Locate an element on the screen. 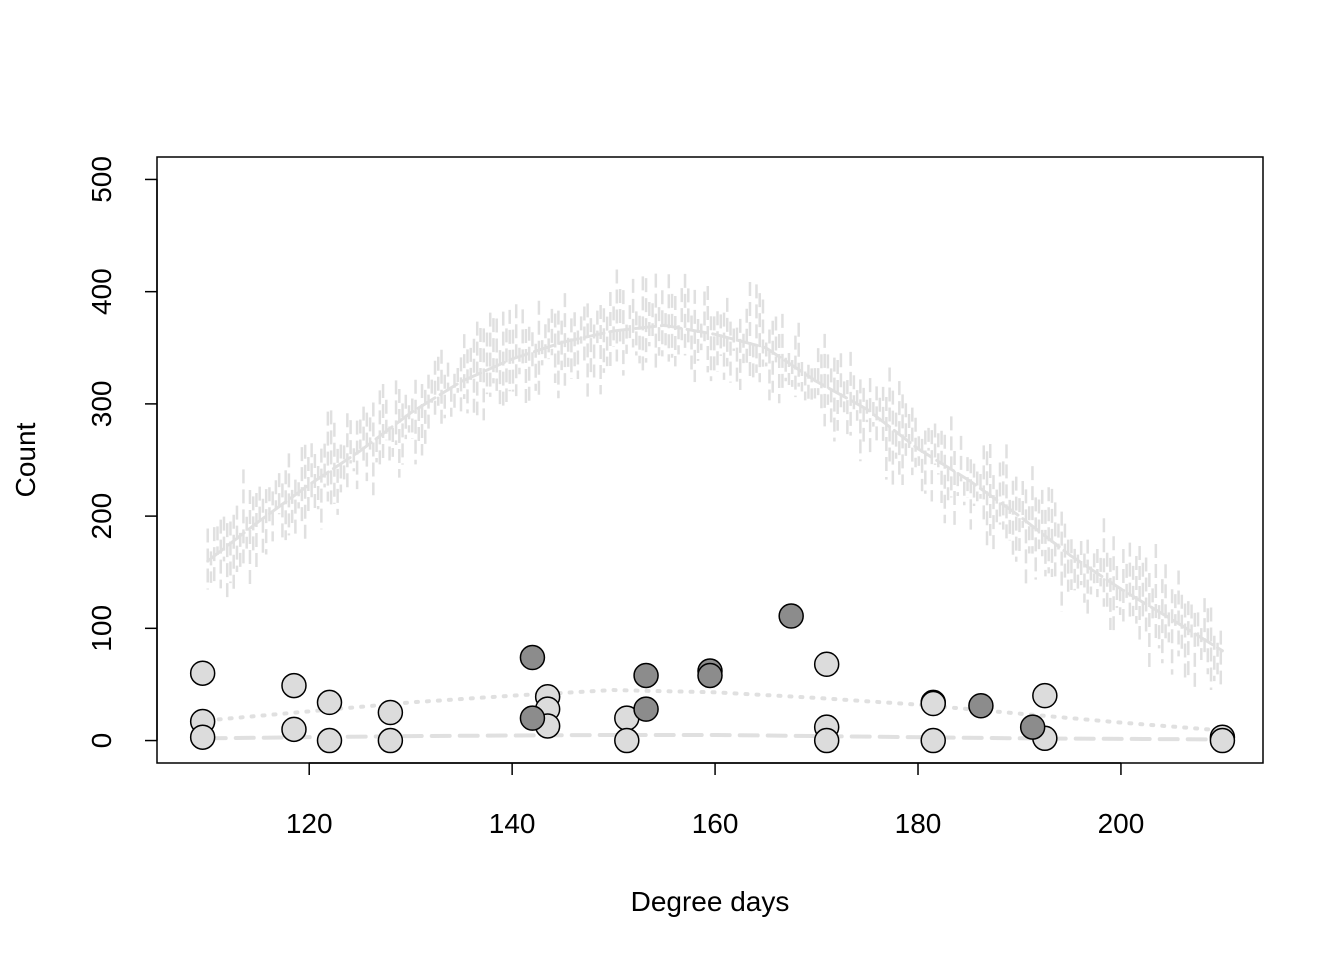 This screenshot has width=1344, height=960. series-line-dashed-curve is located at coordinates (715, 737).